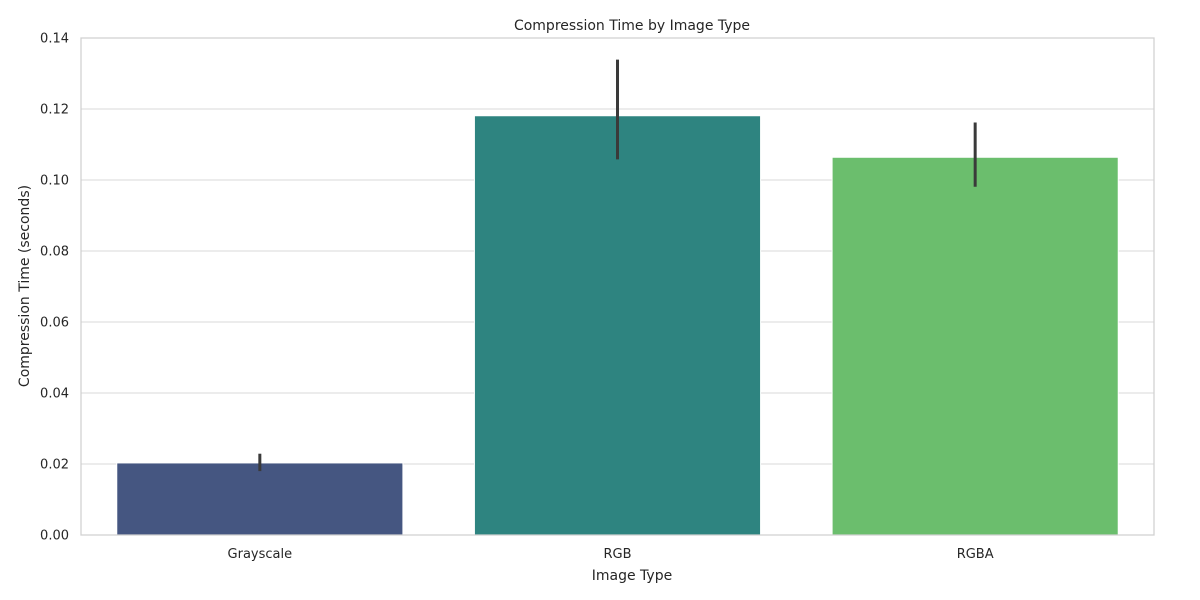  What do you see at coordinates (632, 576) in the screenshot?
I see `x-axis-label: Image Type` at bounding box center [632, 576].